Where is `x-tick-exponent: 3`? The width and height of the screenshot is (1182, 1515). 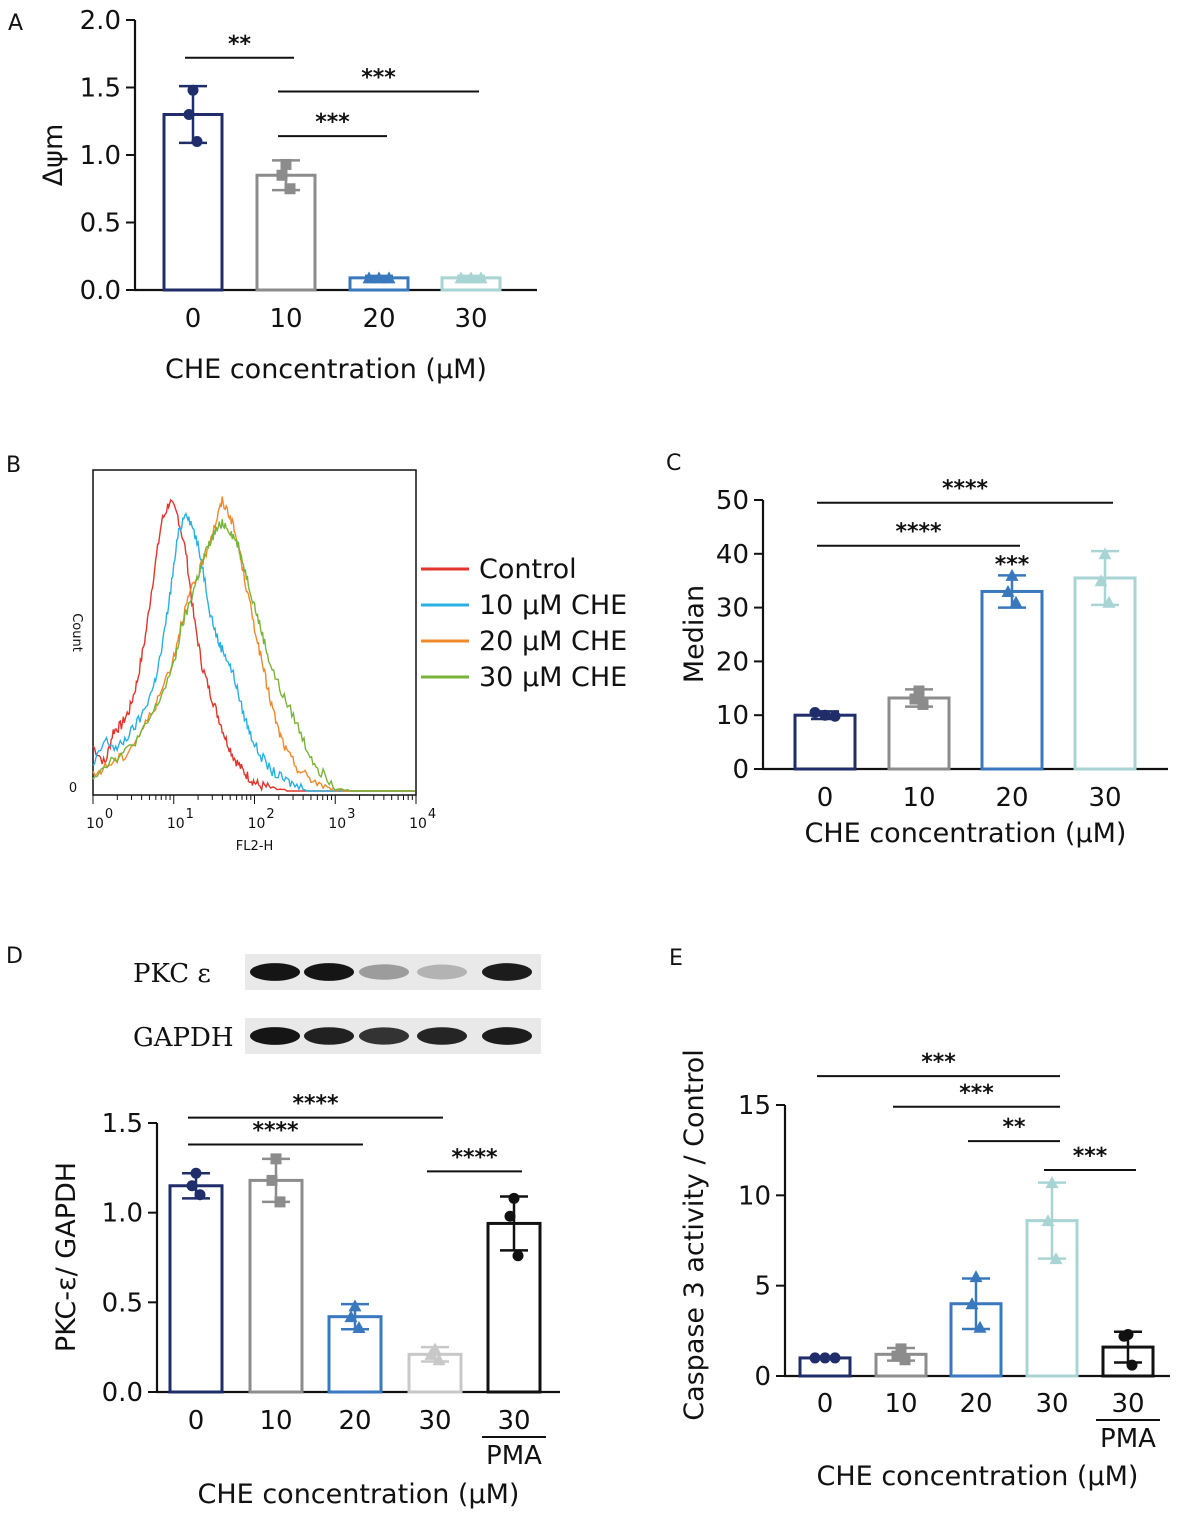 x-tick-exponent: 3 is located at coordinates (351, 814).